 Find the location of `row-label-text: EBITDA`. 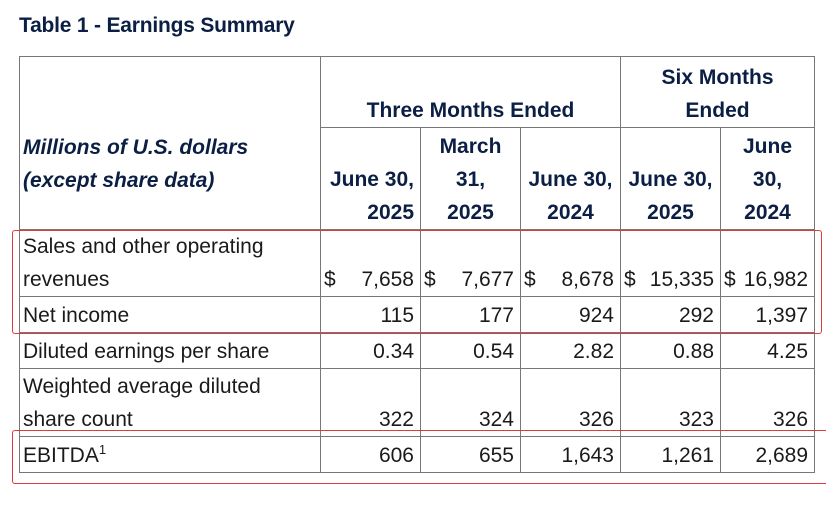

row-label-text: EBITDA is located at coordinates (61, 455).